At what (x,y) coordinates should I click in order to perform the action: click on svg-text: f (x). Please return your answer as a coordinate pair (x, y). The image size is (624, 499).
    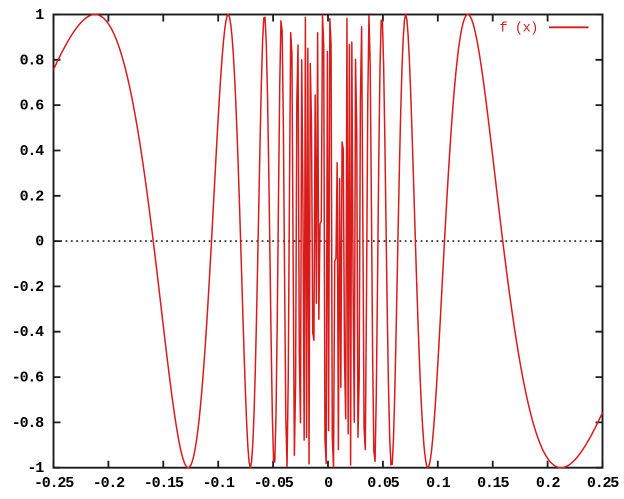
    Looking at the image, I should click on (518, 29).